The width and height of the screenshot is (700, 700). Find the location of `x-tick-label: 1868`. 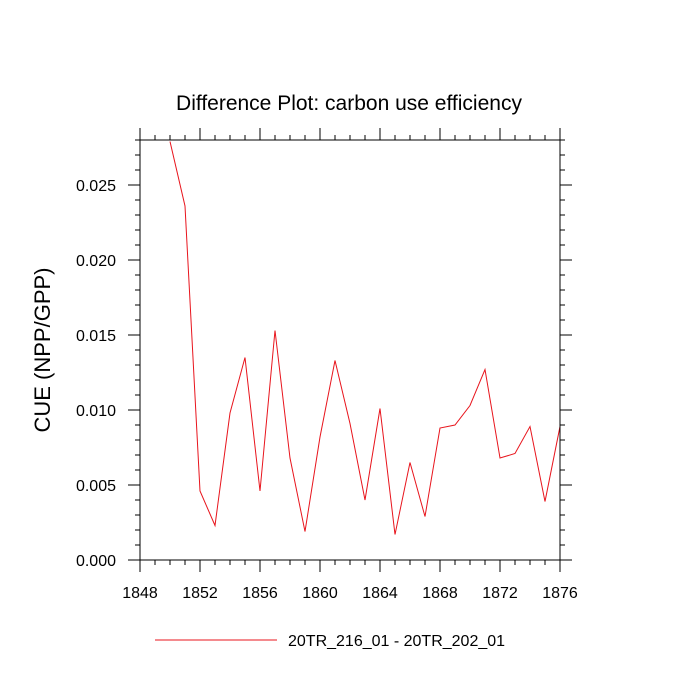

x-tick-label: 1868 is located at coordinates (440, 593).